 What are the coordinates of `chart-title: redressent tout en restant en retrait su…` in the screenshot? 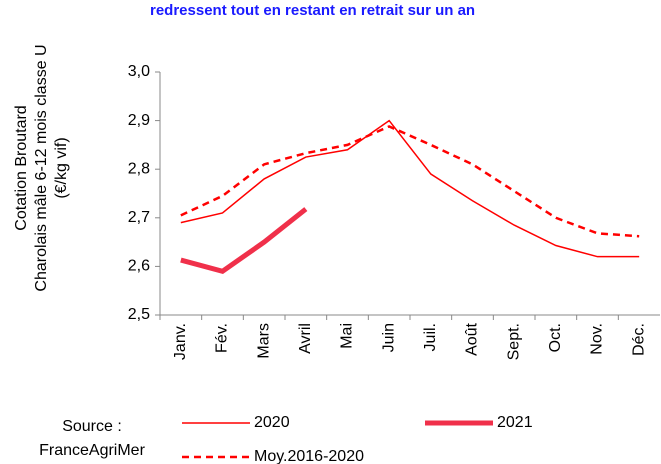 It's located at (312, 10).